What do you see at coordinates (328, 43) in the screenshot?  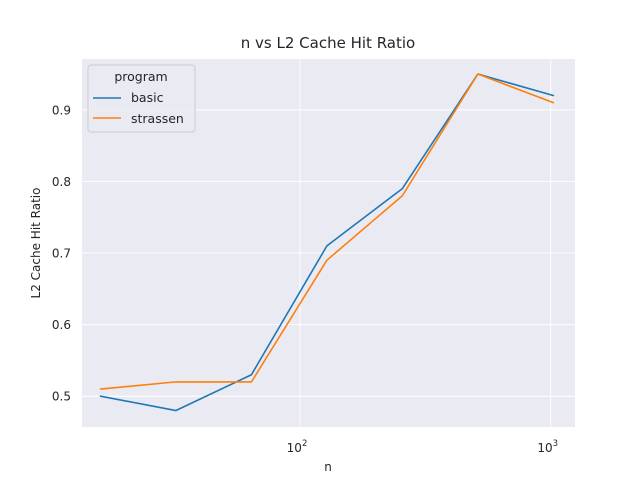 I see `chart-title: n vs L2 Cache Hit Ratio` at bounding box center [328, 43].